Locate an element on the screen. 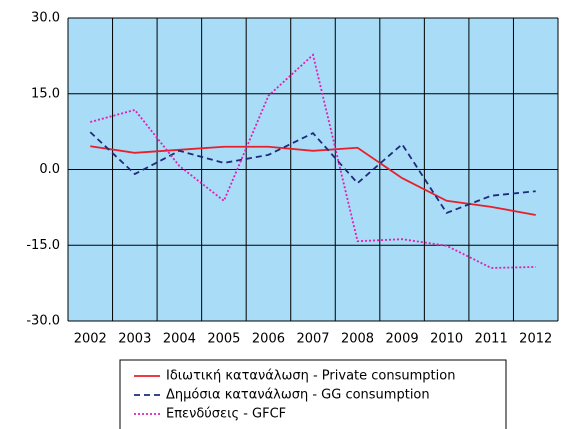 The width and height of the screenshot is (567, 429). legend-box is located at coordinates (313, 394).